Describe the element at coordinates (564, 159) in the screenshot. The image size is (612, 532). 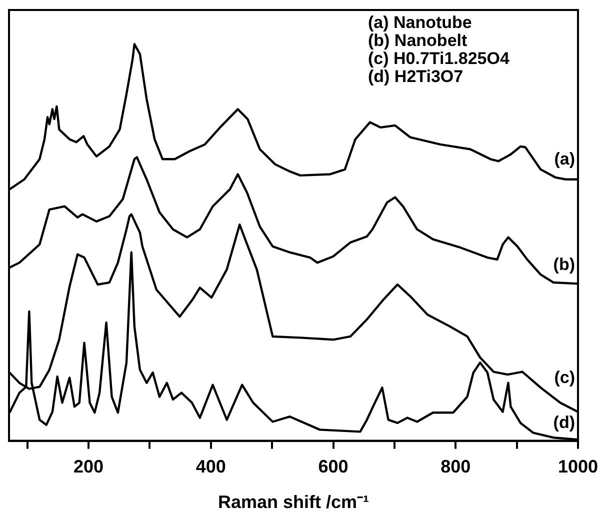
I see `series-label: (a)` at that location.